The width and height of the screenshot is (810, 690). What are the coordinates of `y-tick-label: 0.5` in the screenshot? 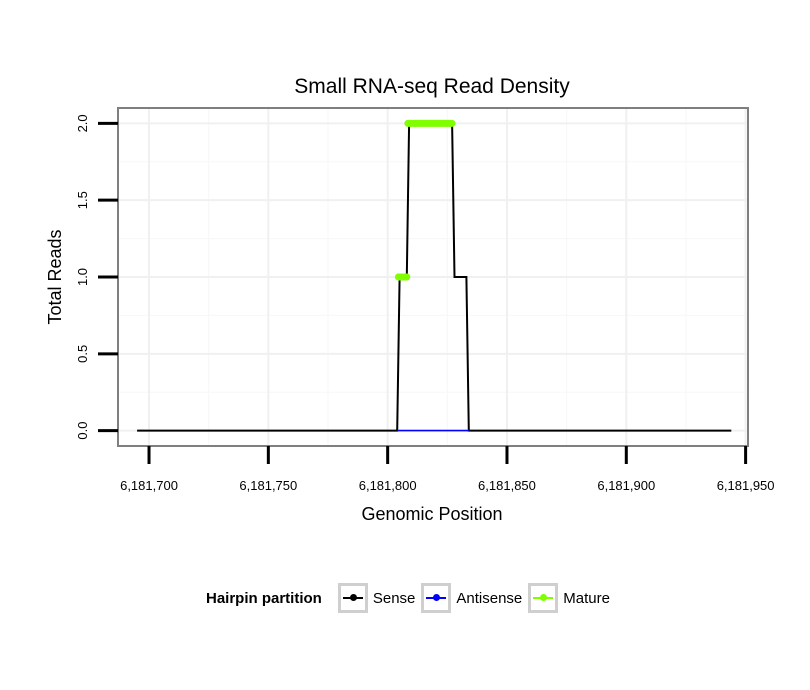 It's located at (82, 354).